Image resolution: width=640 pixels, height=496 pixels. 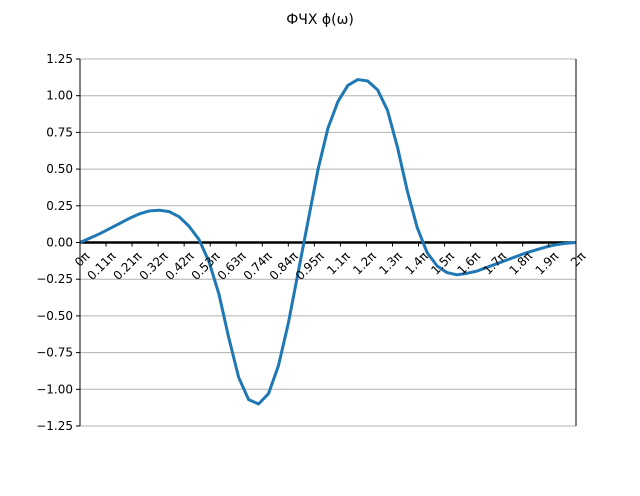 I want to click on x-tick-label: 0.63π, so click(x=232, y=266).